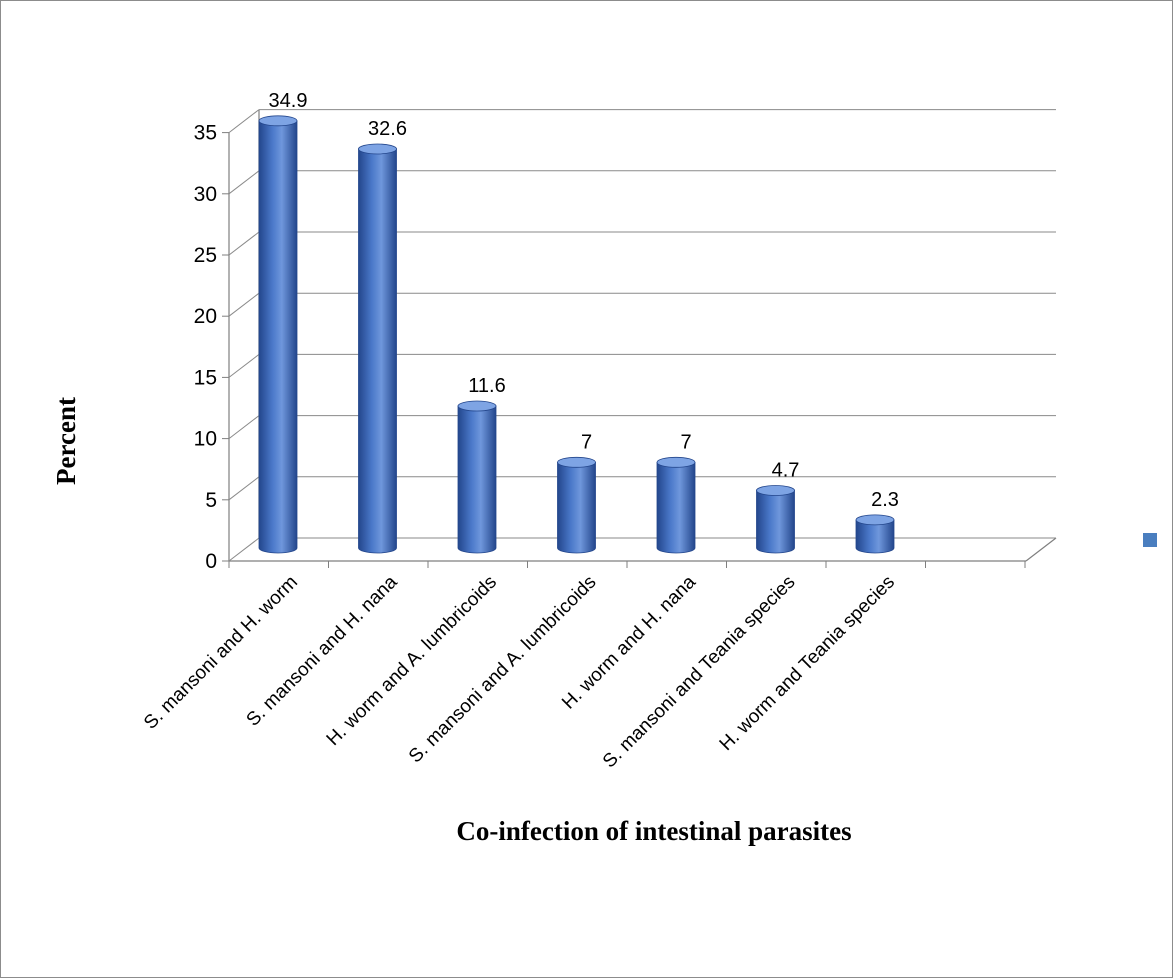 The width and height of the screenshot is (1173, 978). What do you see at coordinates (205, 255) in the screenshot?
I see `y-tick-label: 25` at bounding box center [205, 255].